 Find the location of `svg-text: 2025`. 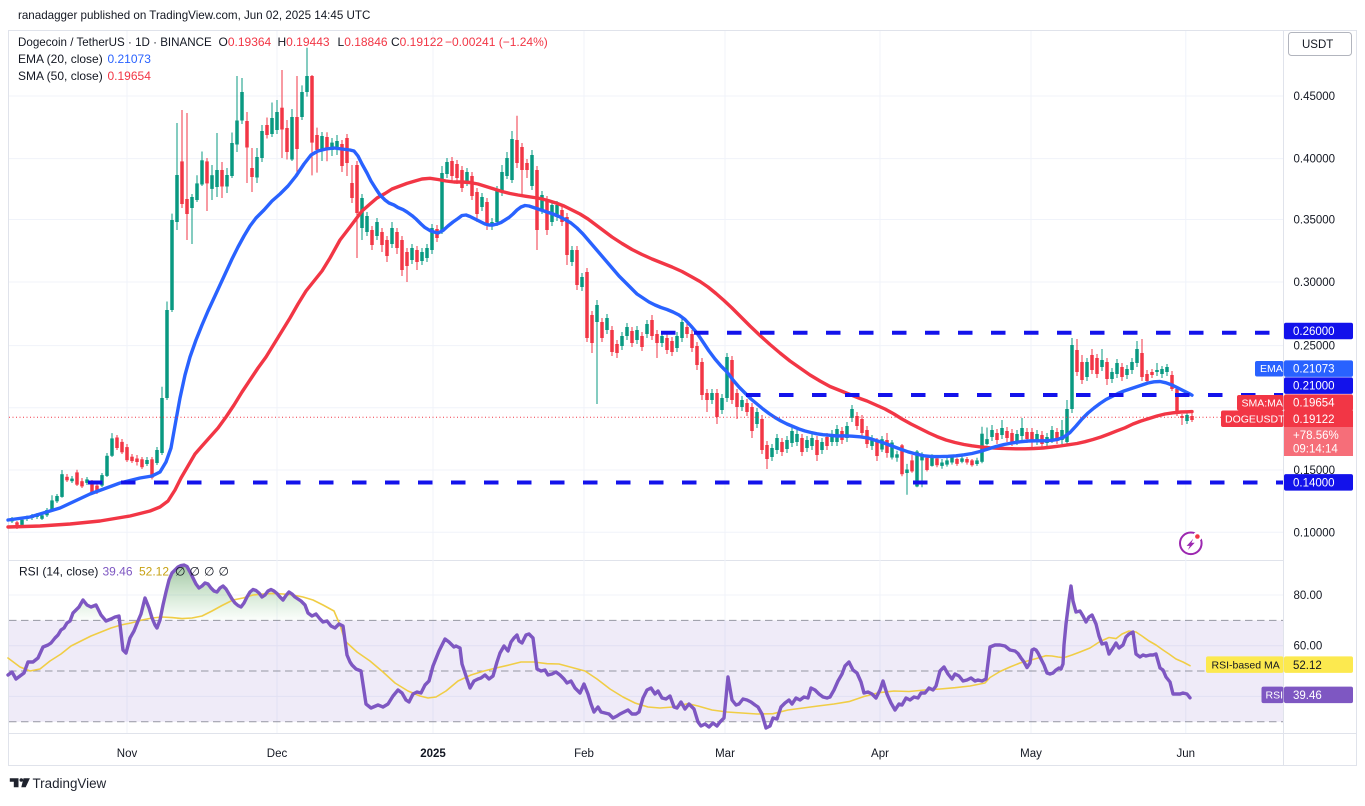

svg-text: 2025 is located at coordinates (433, 754).